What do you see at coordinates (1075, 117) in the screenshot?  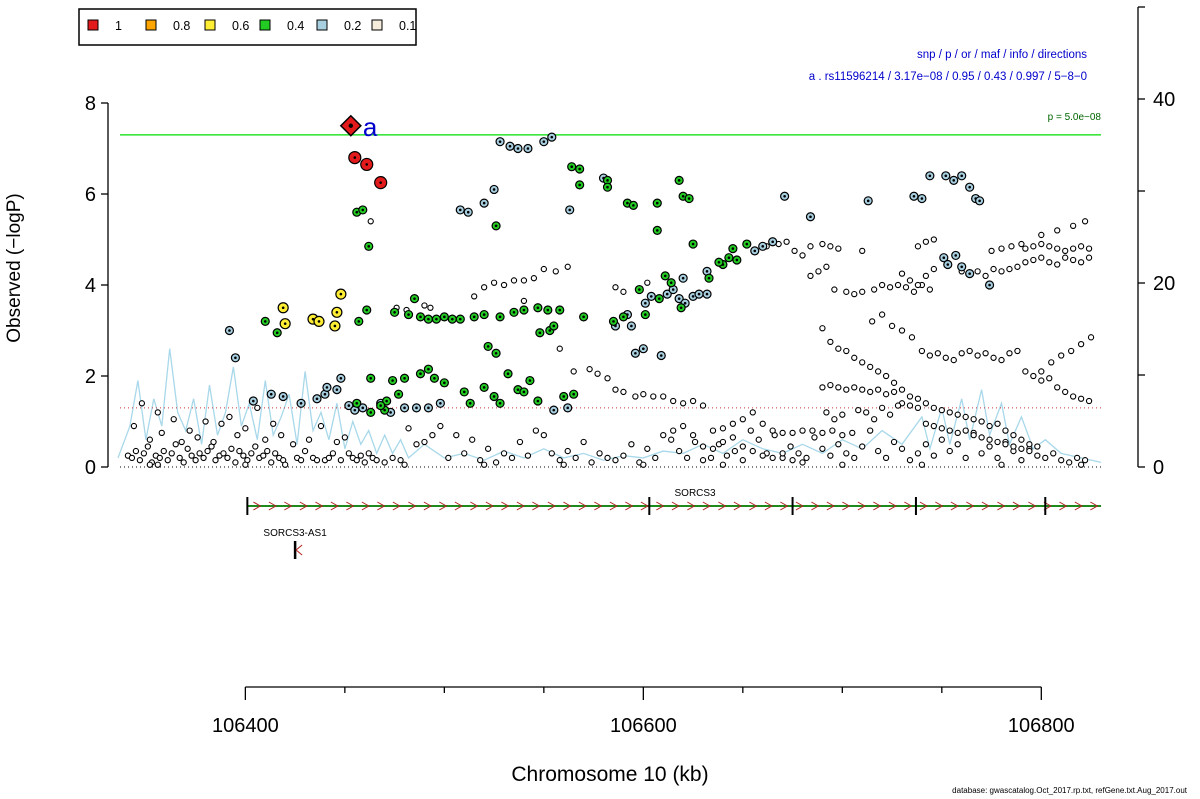 I see `threshold-label: p = 5.0e−08` at bounding box center [1075, 117].